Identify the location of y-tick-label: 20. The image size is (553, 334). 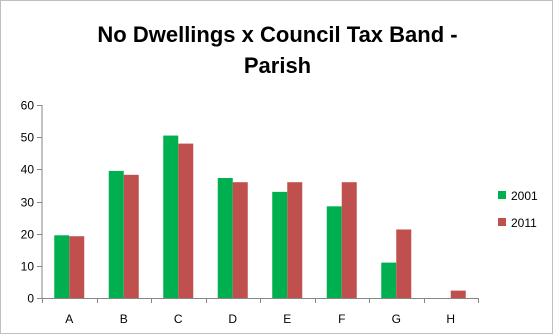
(28, 235).